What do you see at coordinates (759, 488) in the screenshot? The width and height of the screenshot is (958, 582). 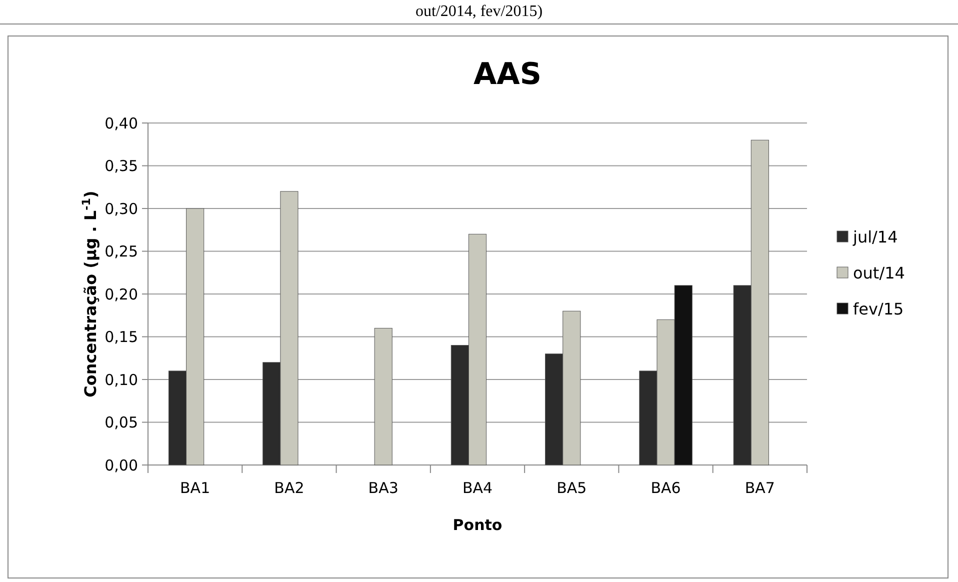 I see `x-tick-label: BA7` at bounding box center [759, 488].